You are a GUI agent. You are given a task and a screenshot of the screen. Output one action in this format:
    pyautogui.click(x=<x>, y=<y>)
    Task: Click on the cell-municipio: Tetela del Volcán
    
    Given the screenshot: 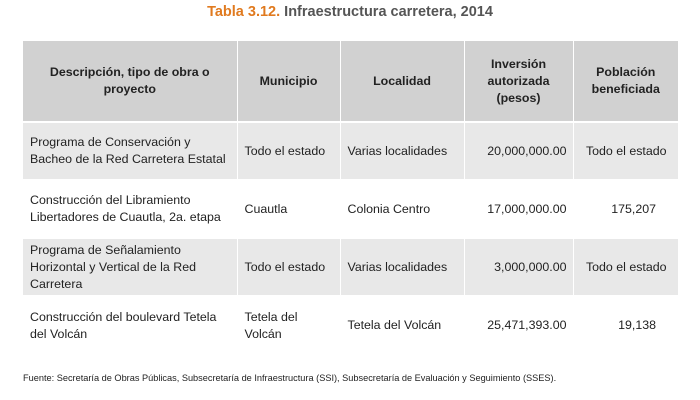 What is the action you would take?
    pyautogui.click(x=289, y=325)
    